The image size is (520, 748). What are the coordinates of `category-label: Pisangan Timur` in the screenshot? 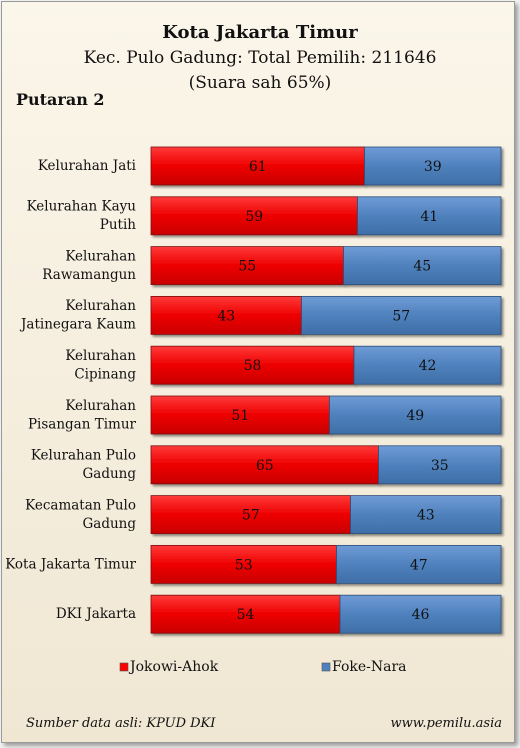 It's located at (82, 424).